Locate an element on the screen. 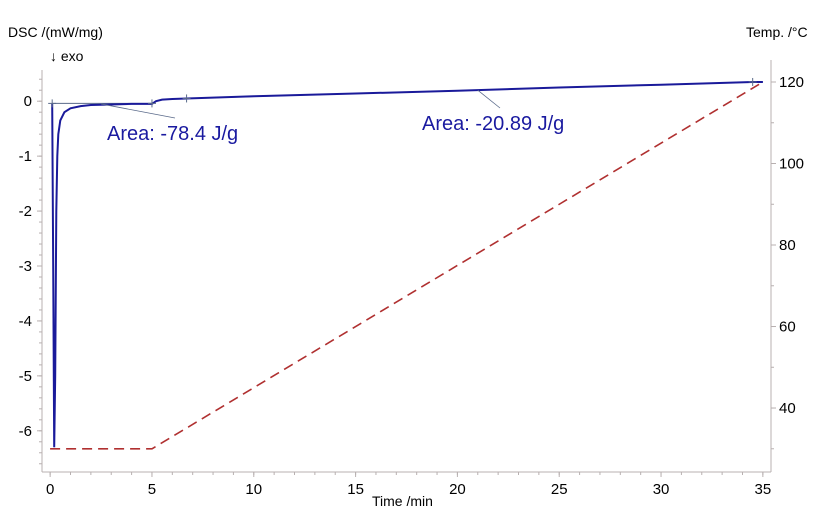 Image resolution: width=825 pixels, height=522 pixels. y-right-tick-label: 100 is located at coordinates (791, 164).